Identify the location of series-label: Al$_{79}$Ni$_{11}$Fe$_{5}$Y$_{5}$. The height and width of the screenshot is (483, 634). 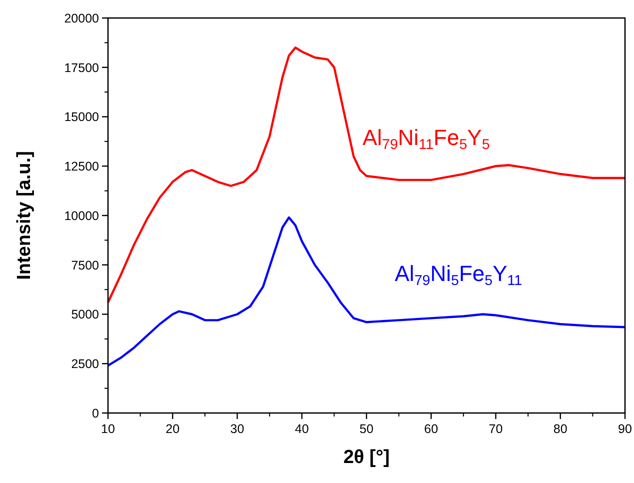
(426, 139).